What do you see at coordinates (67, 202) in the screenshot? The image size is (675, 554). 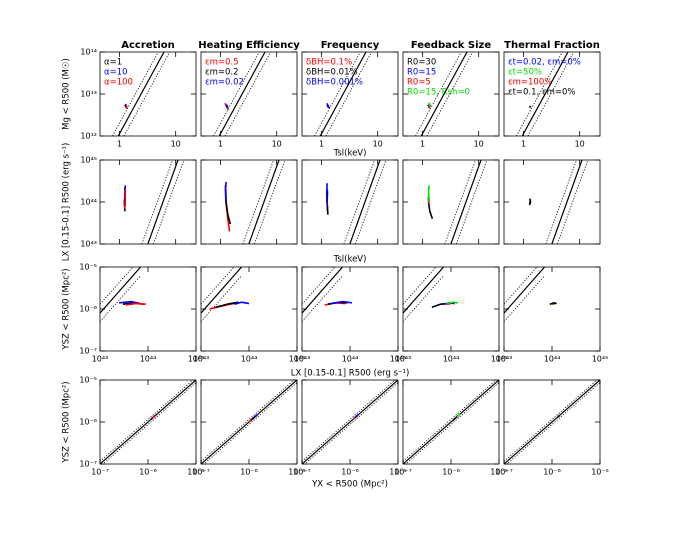 I see `y-axis-label: LX [0.15-0.1] R500 (erg s⁻¹)` at bounding box center [67, 202].